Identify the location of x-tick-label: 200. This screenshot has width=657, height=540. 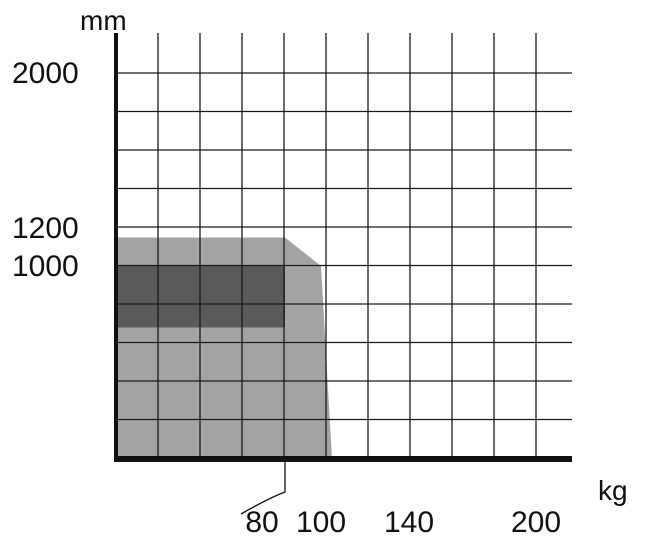
(536, 522).